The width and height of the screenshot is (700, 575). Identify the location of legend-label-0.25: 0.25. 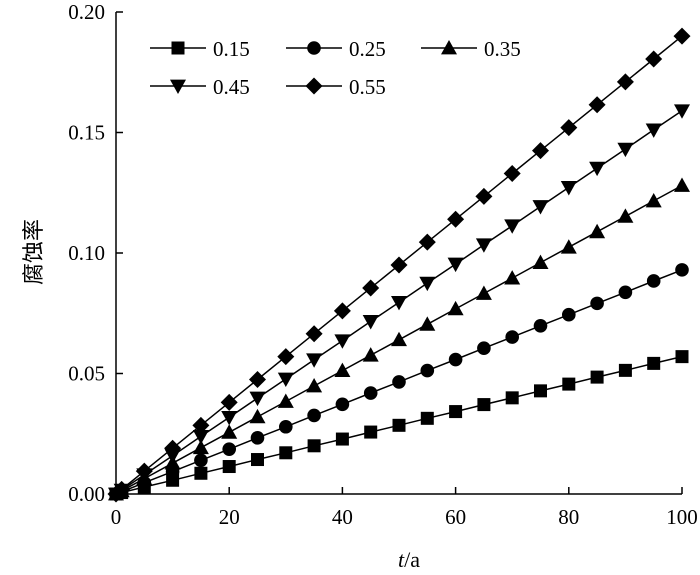
(367, 49).